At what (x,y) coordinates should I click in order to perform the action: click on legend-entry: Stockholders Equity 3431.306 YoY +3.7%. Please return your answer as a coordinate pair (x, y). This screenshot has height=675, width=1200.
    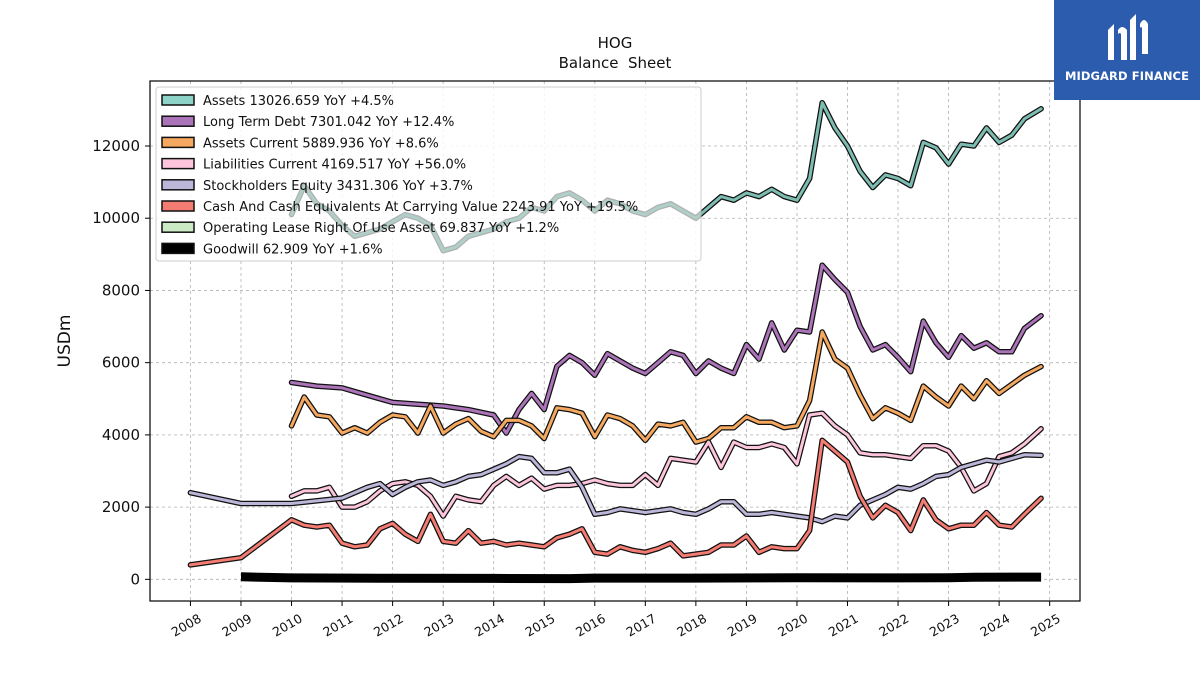
    Looking at the image, I should click on (338, 186).